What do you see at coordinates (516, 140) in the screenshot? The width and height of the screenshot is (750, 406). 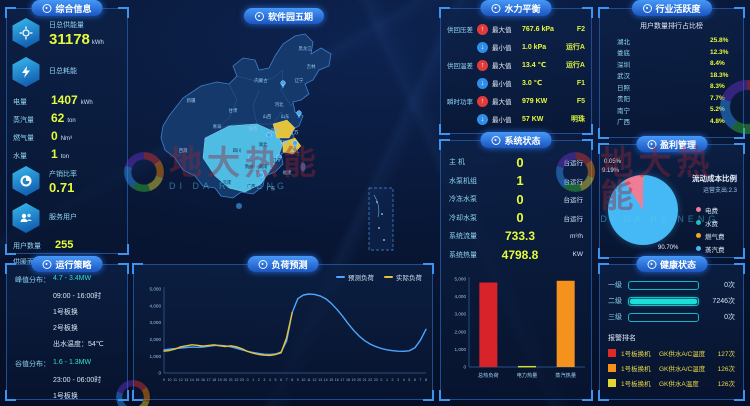 I see `system-panel-header: 系统状态` at bounding box center [516, 140].